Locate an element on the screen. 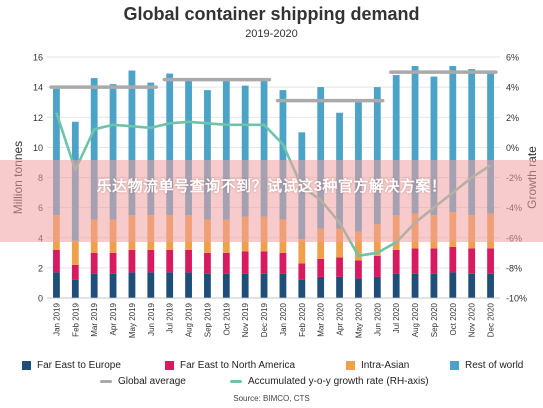  x-tick-label: Apr 2019 is located at coordinates (113, 318).